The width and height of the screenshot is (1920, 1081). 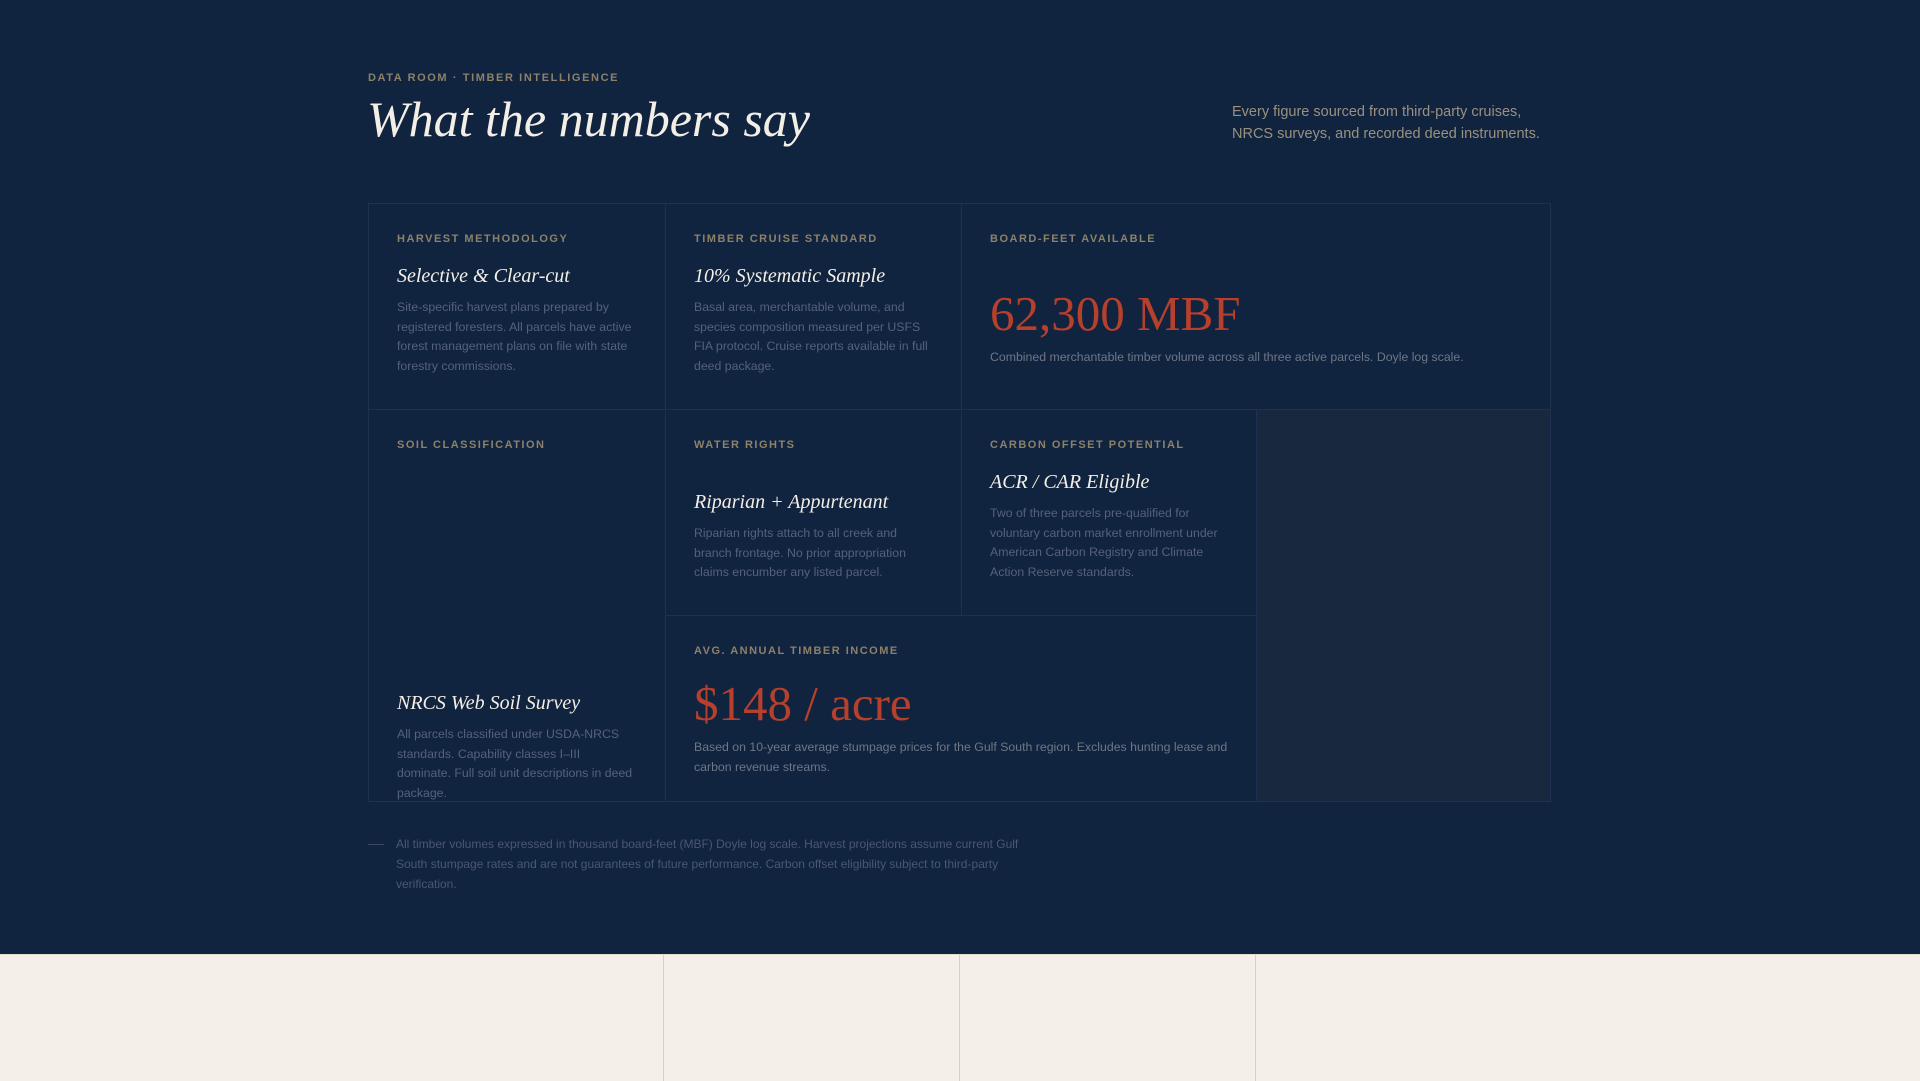 What do you see at coordinates (588, 119) in the screenshot?
I see `page-title: What the numbers say` at bounding box center [588, 119].